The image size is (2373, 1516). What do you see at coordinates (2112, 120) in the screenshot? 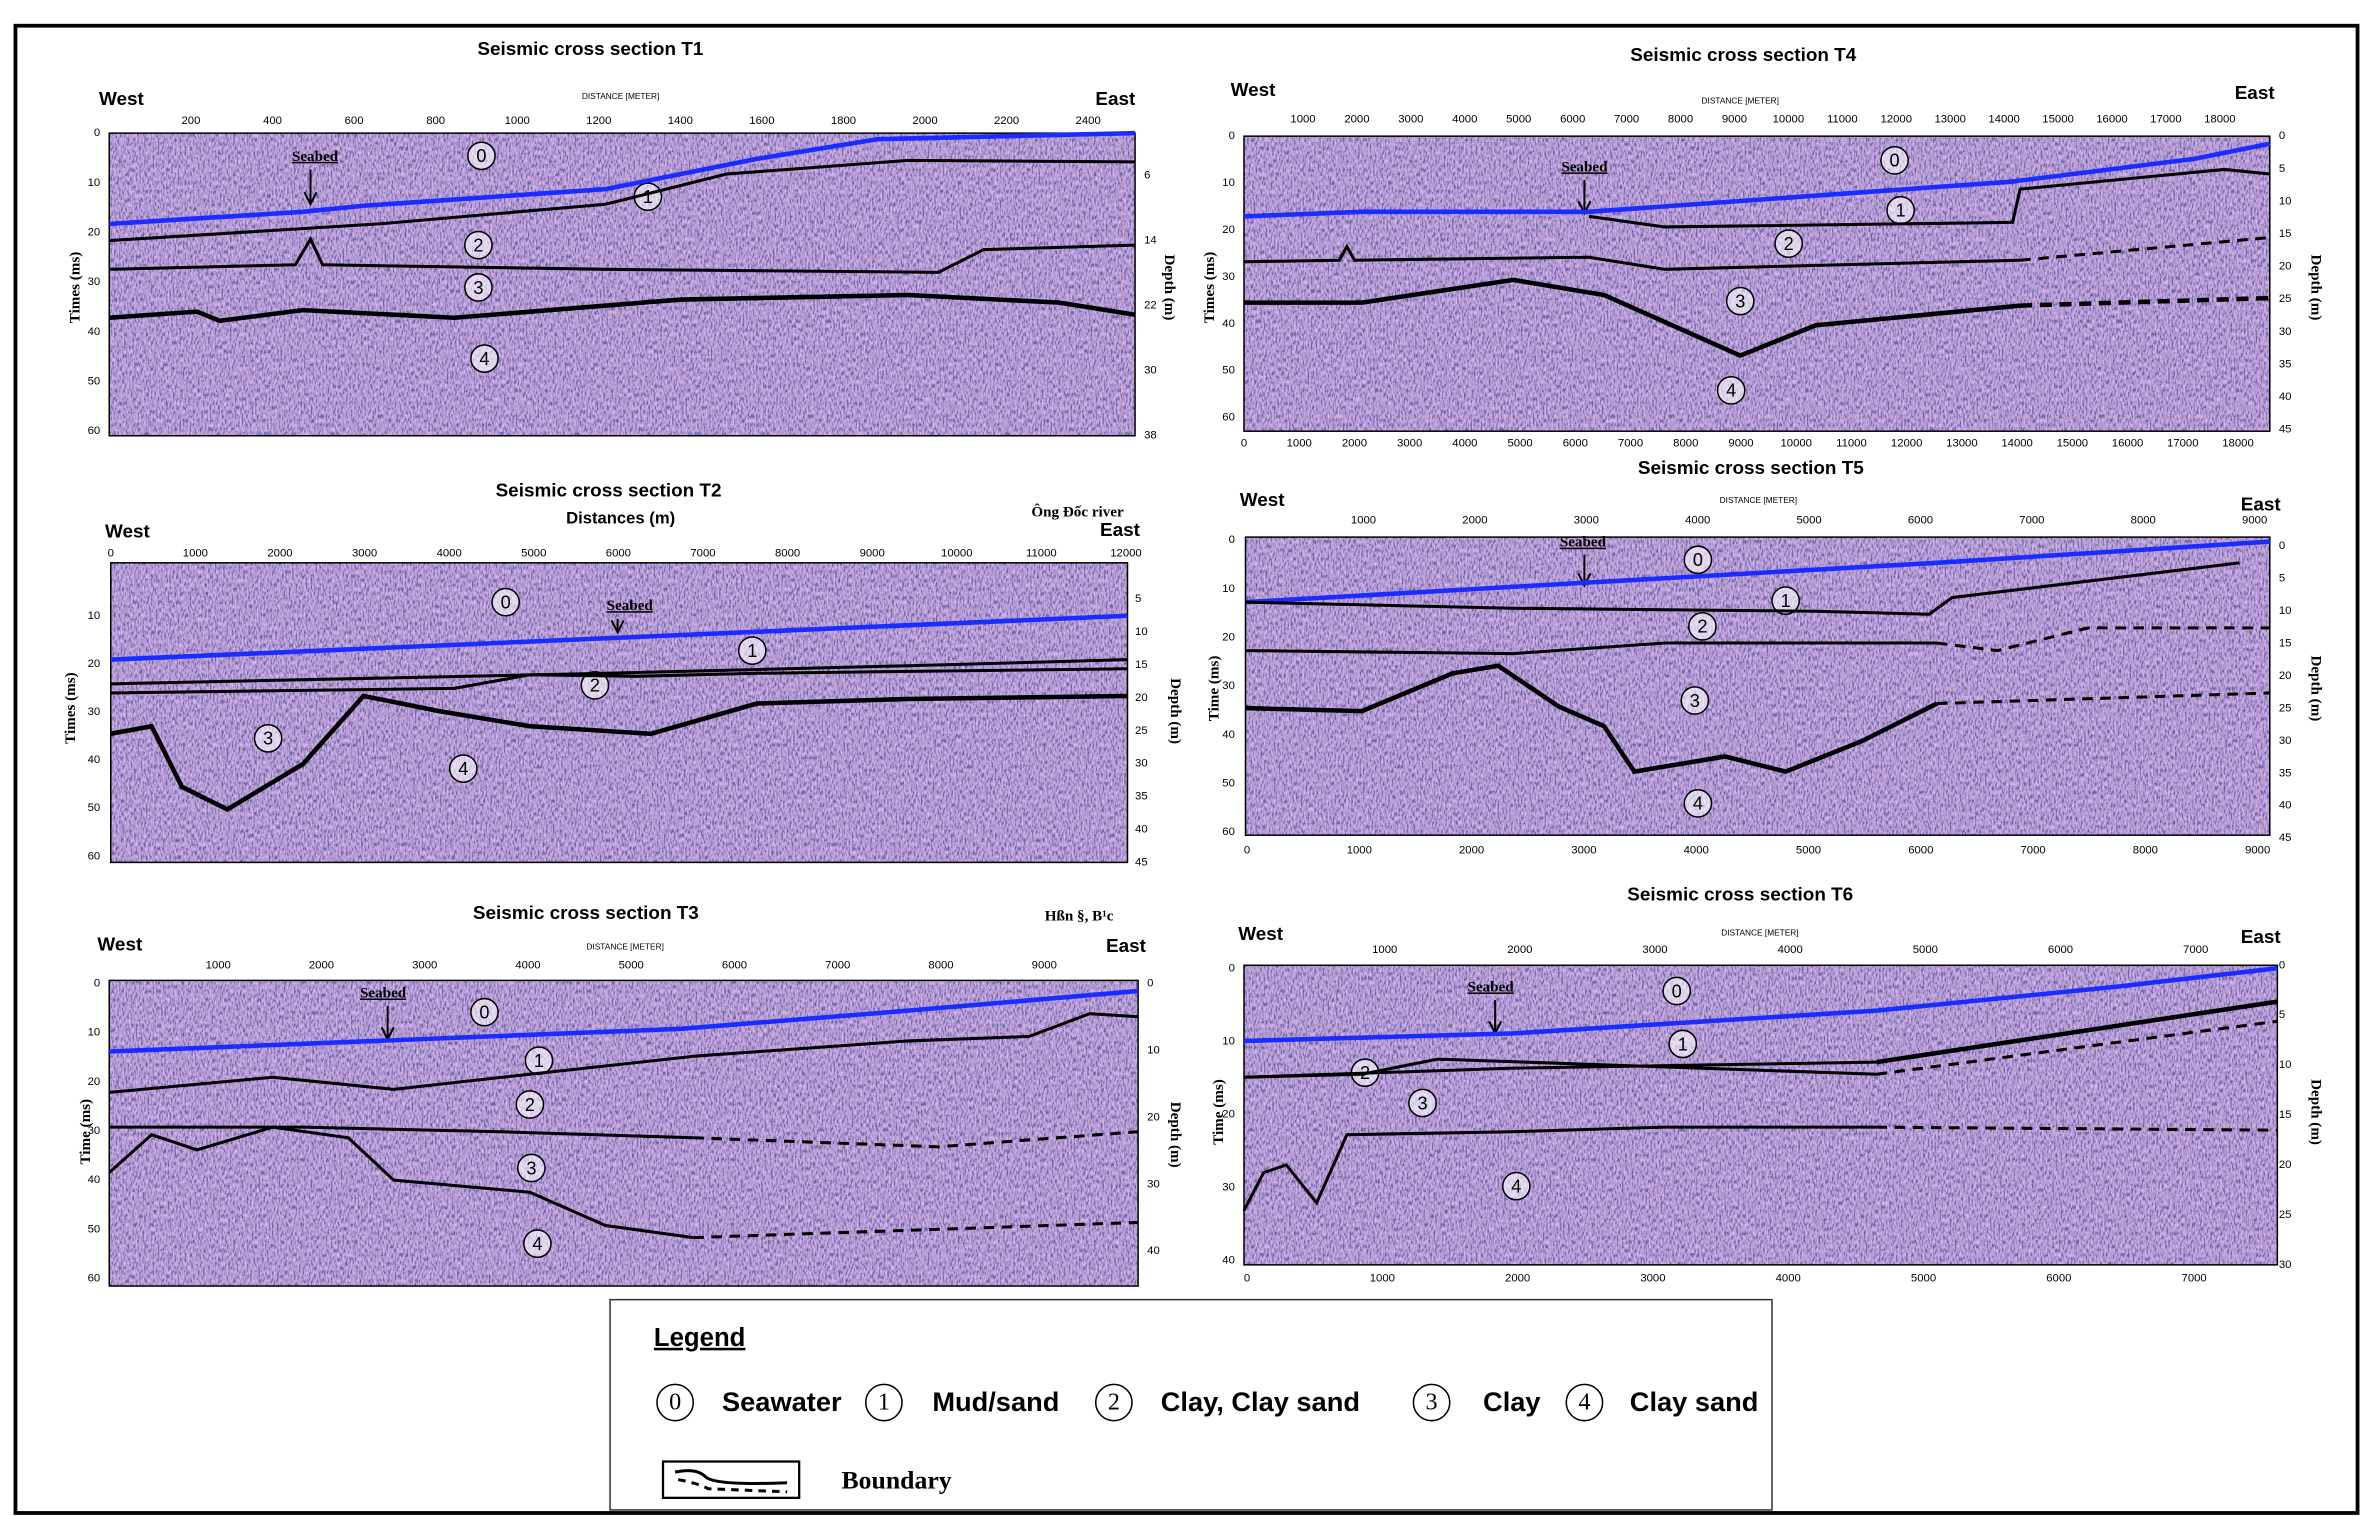
I see `top-tick-label: 16000` at bounding box center [2112, 120].